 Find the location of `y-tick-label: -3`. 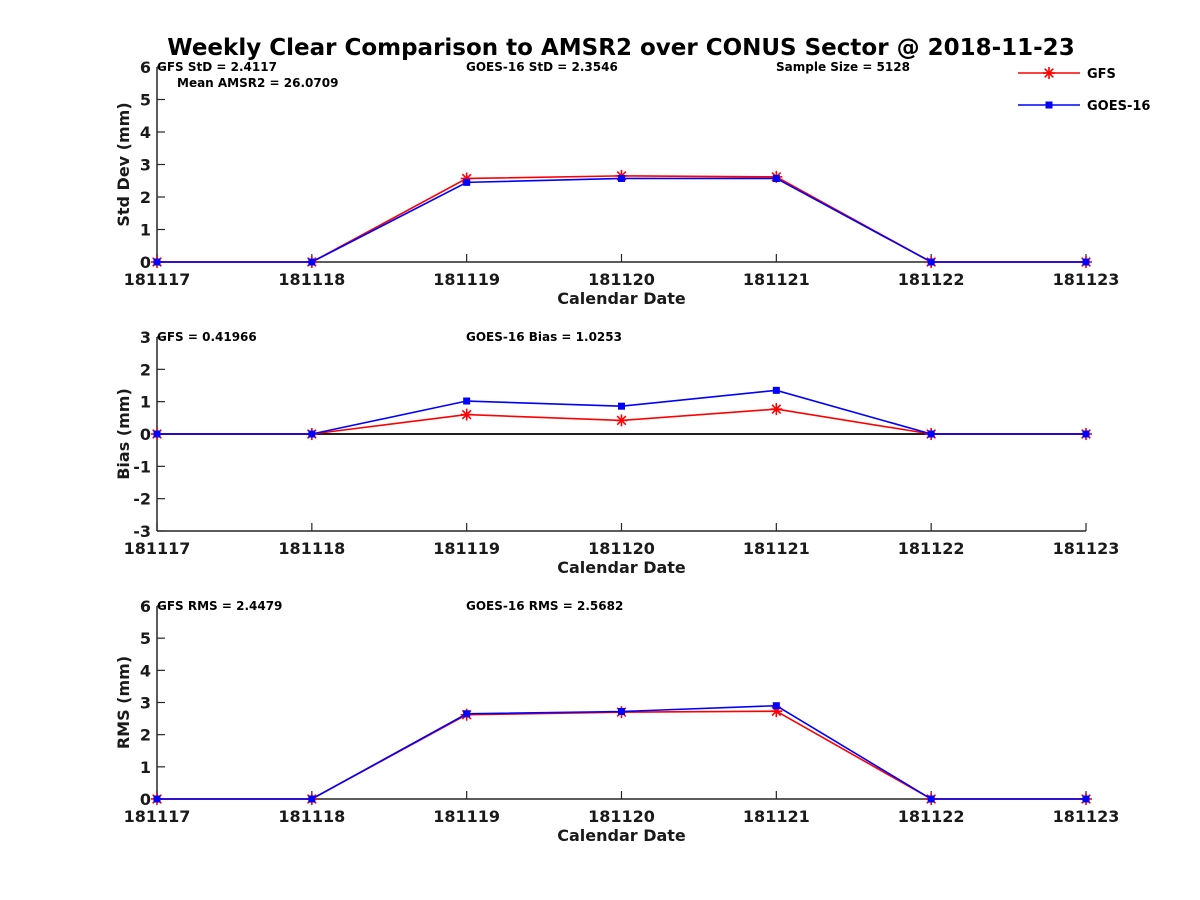

y-tick-label: -3 is located at coordinates (142, 531).